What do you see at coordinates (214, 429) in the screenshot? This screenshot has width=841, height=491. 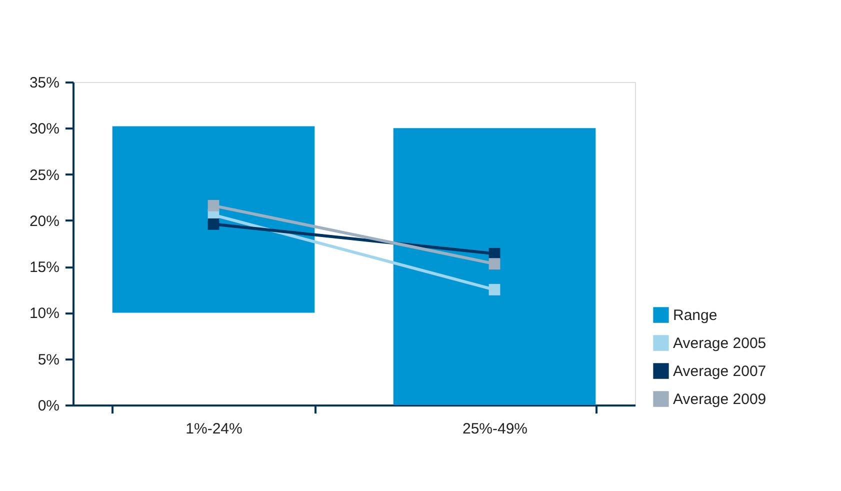 I see `x-tick-label: 1%-24%` at bounding box center [214, 429].